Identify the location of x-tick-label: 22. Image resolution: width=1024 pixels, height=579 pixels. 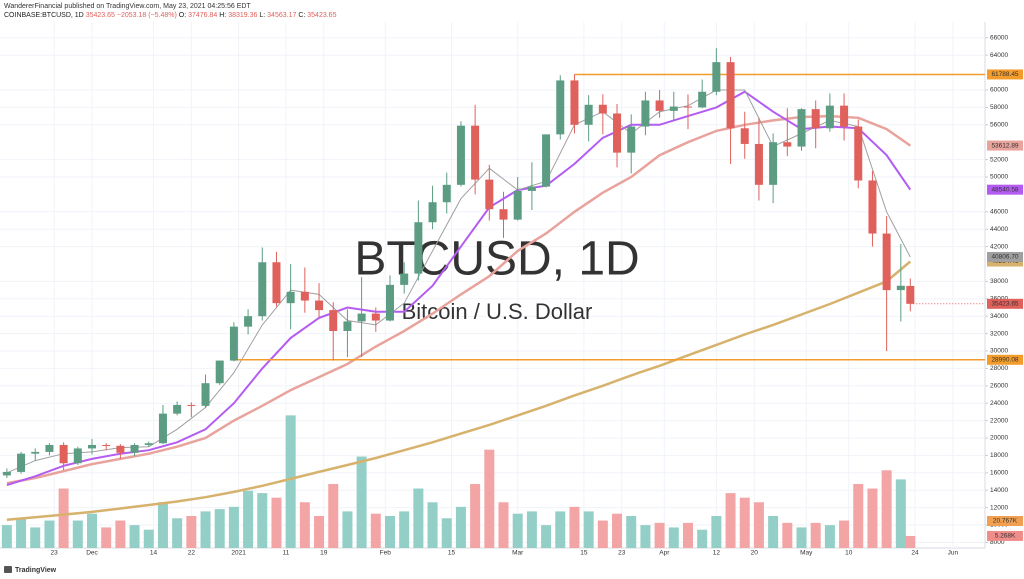
(192, 553).